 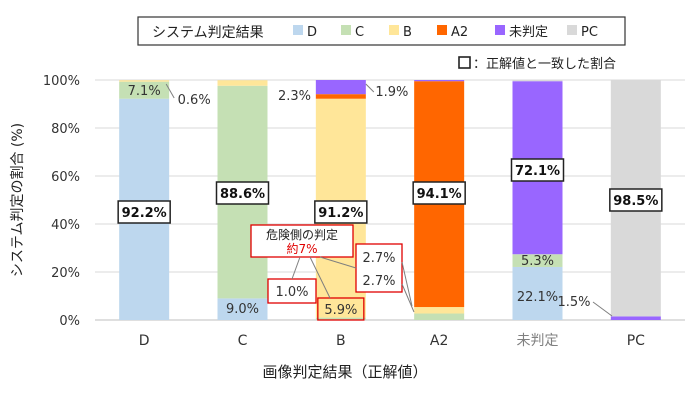 I want to click on legend-label: A2, so click(x=459, y=32).